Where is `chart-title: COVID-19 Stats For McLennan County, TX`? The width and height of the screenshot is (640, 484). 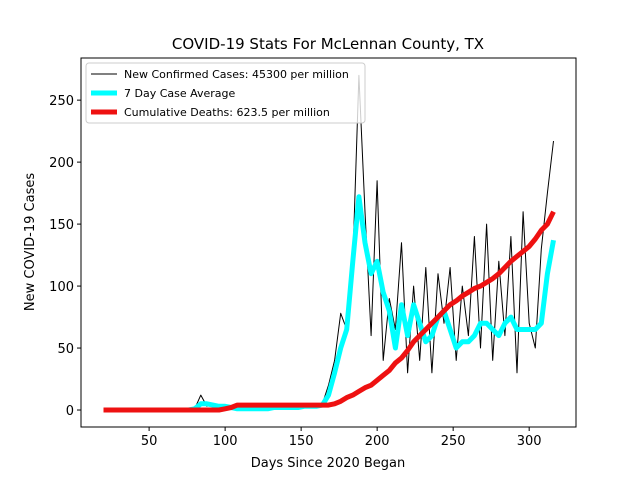
chart-title: COVID-19 Stats For McLennan County, TX is located at coordinates (328, 44).